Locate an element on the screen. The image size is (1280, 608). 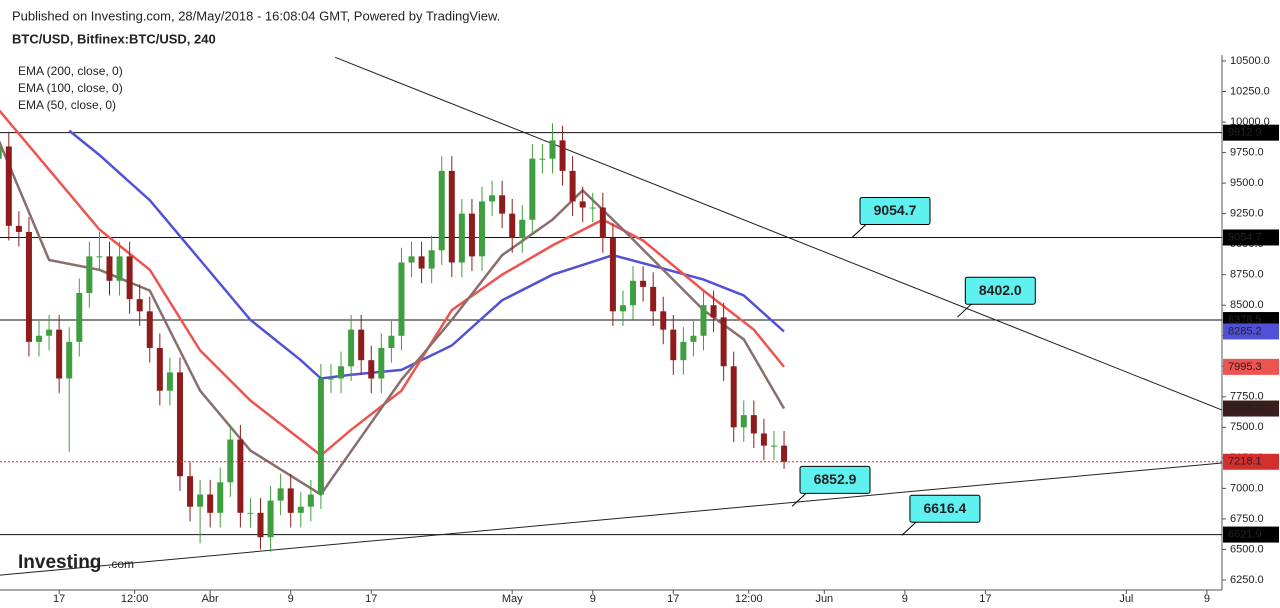
legend-entry: EMA (50, close, 0) is located at coordinates (67, 105).